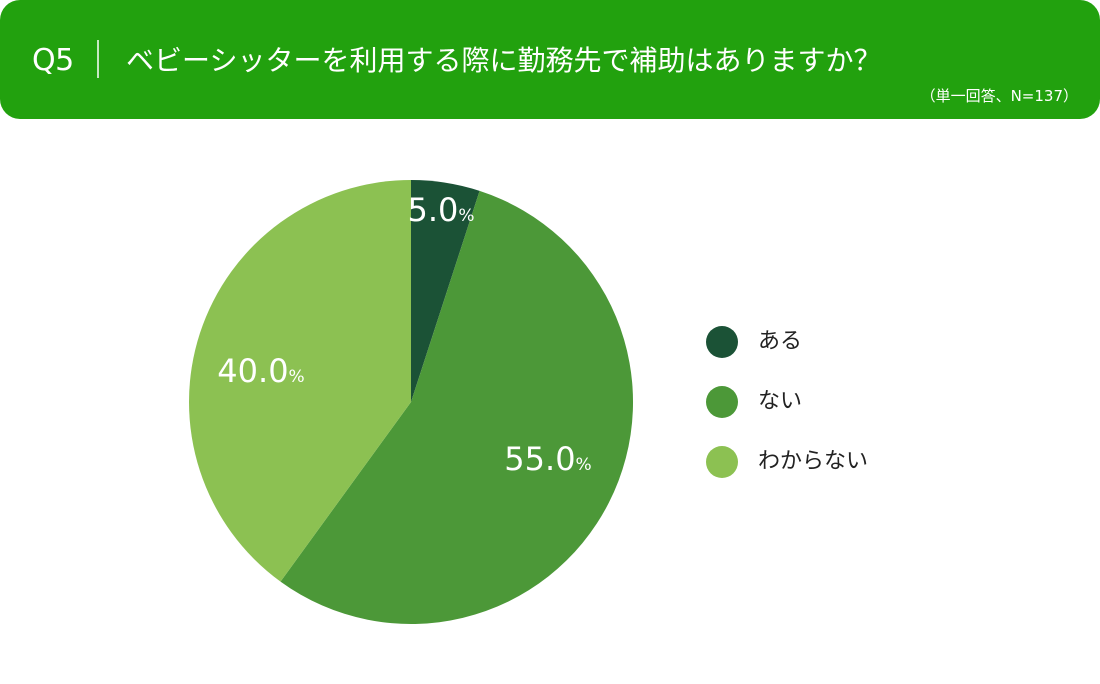 This screenshot has width=1100, height=684. I want to click on legend-item-1: ある, so click(787, 342).